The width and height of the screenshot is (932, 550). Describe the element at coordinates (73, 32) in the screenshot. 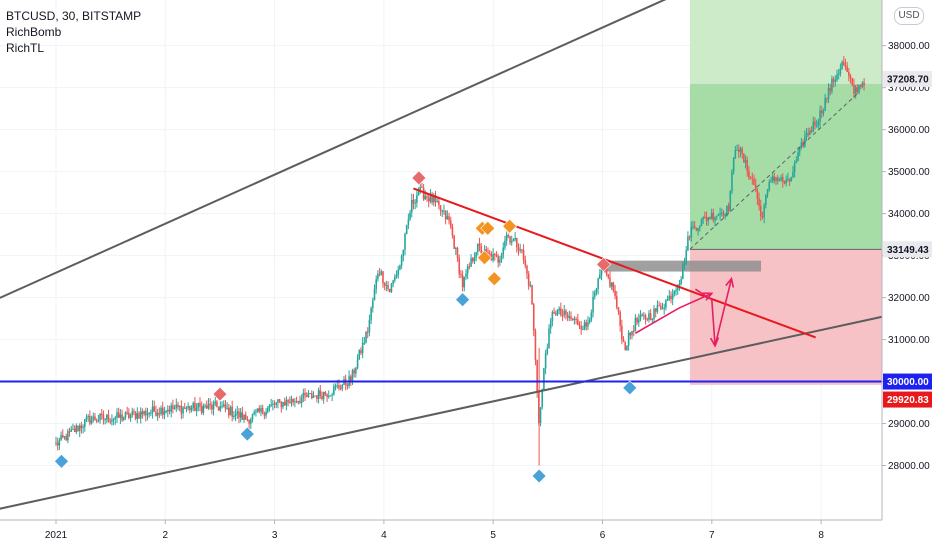

I see `chart-legend: BTCUSD, 30, BITSTAMP RichBomb RichTL` at that location.